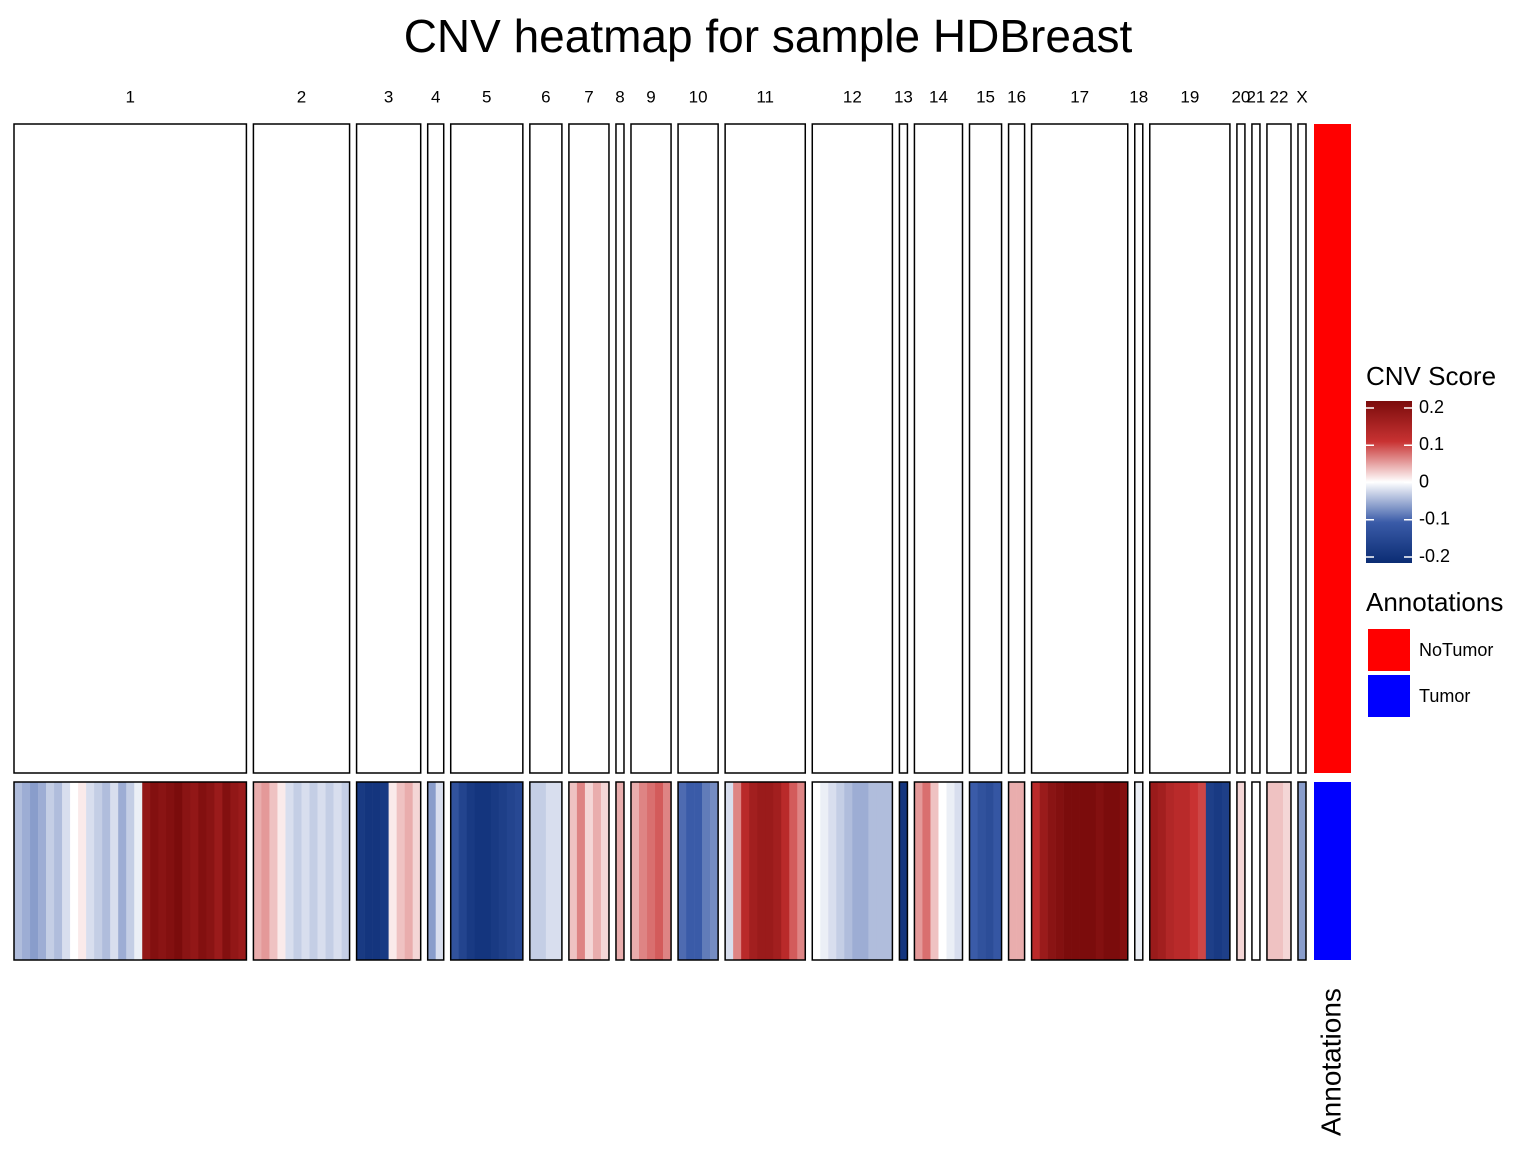 The height and width of the screenshot is (1152, 1536). I want to click on chart-title: CNV heatmap for sample HDBreast, so click(768, 36).